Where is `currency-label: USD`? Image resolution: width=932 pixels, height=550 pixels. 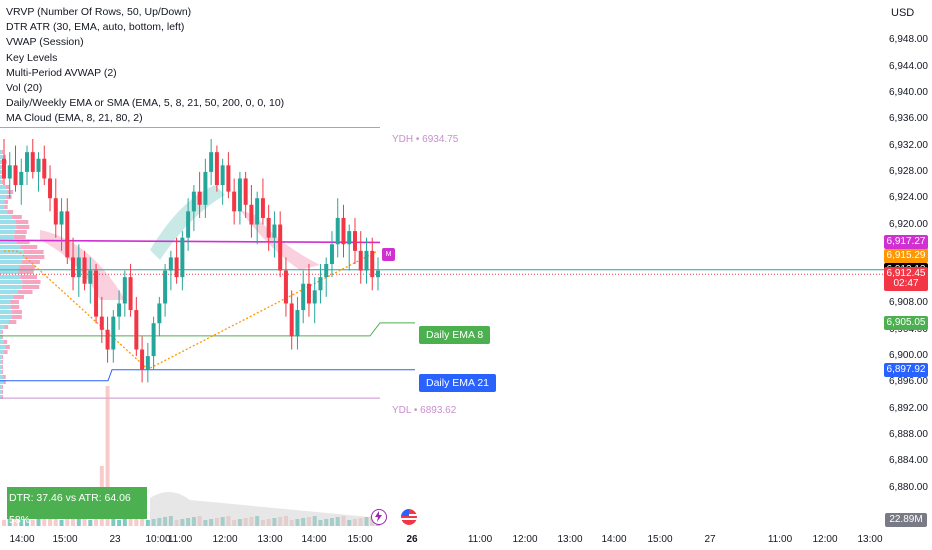
currency-label: USD is located at coordinates (903, 13).